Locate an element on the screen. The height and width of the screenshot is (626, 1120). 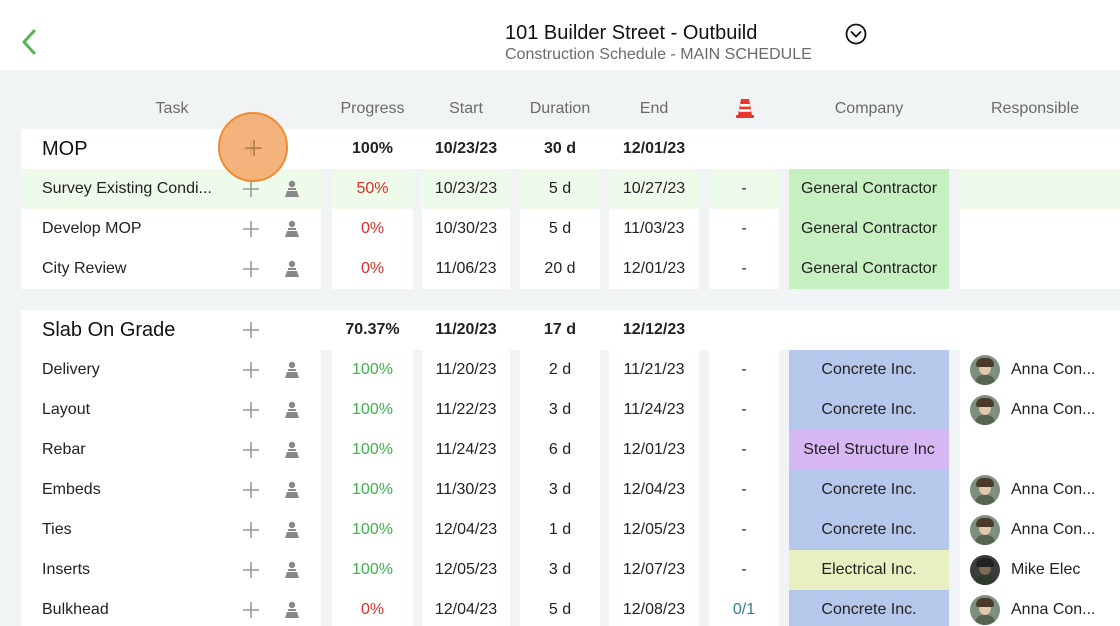
task-start: 10/23/23 is located at coordinates (466, 189).